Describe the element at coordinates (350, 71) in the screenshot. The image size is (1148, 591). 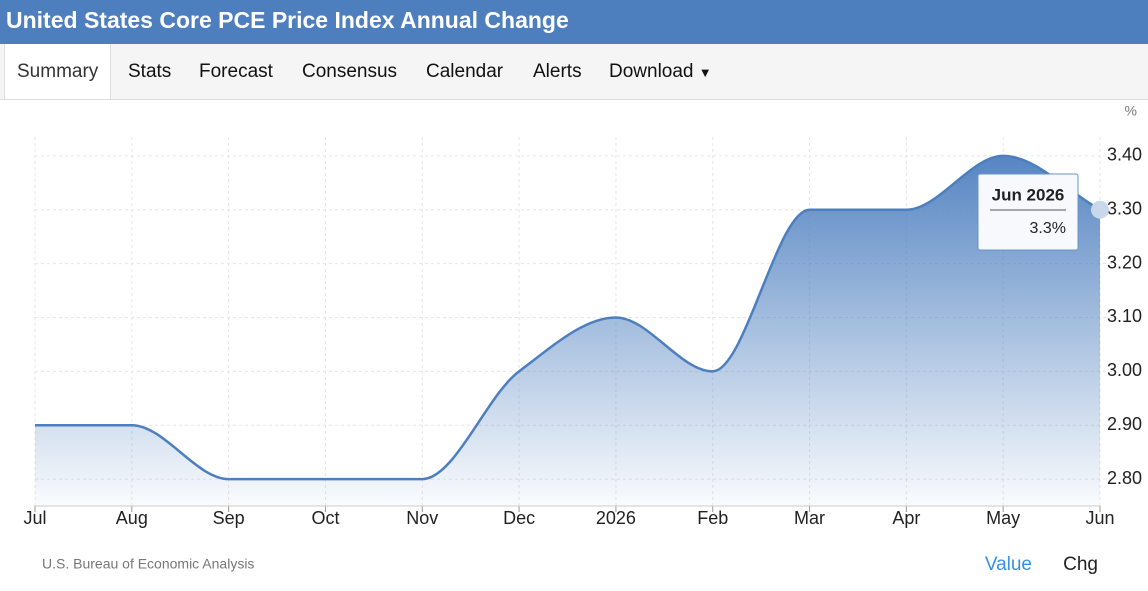
I see `tab: Consensus` at that location.